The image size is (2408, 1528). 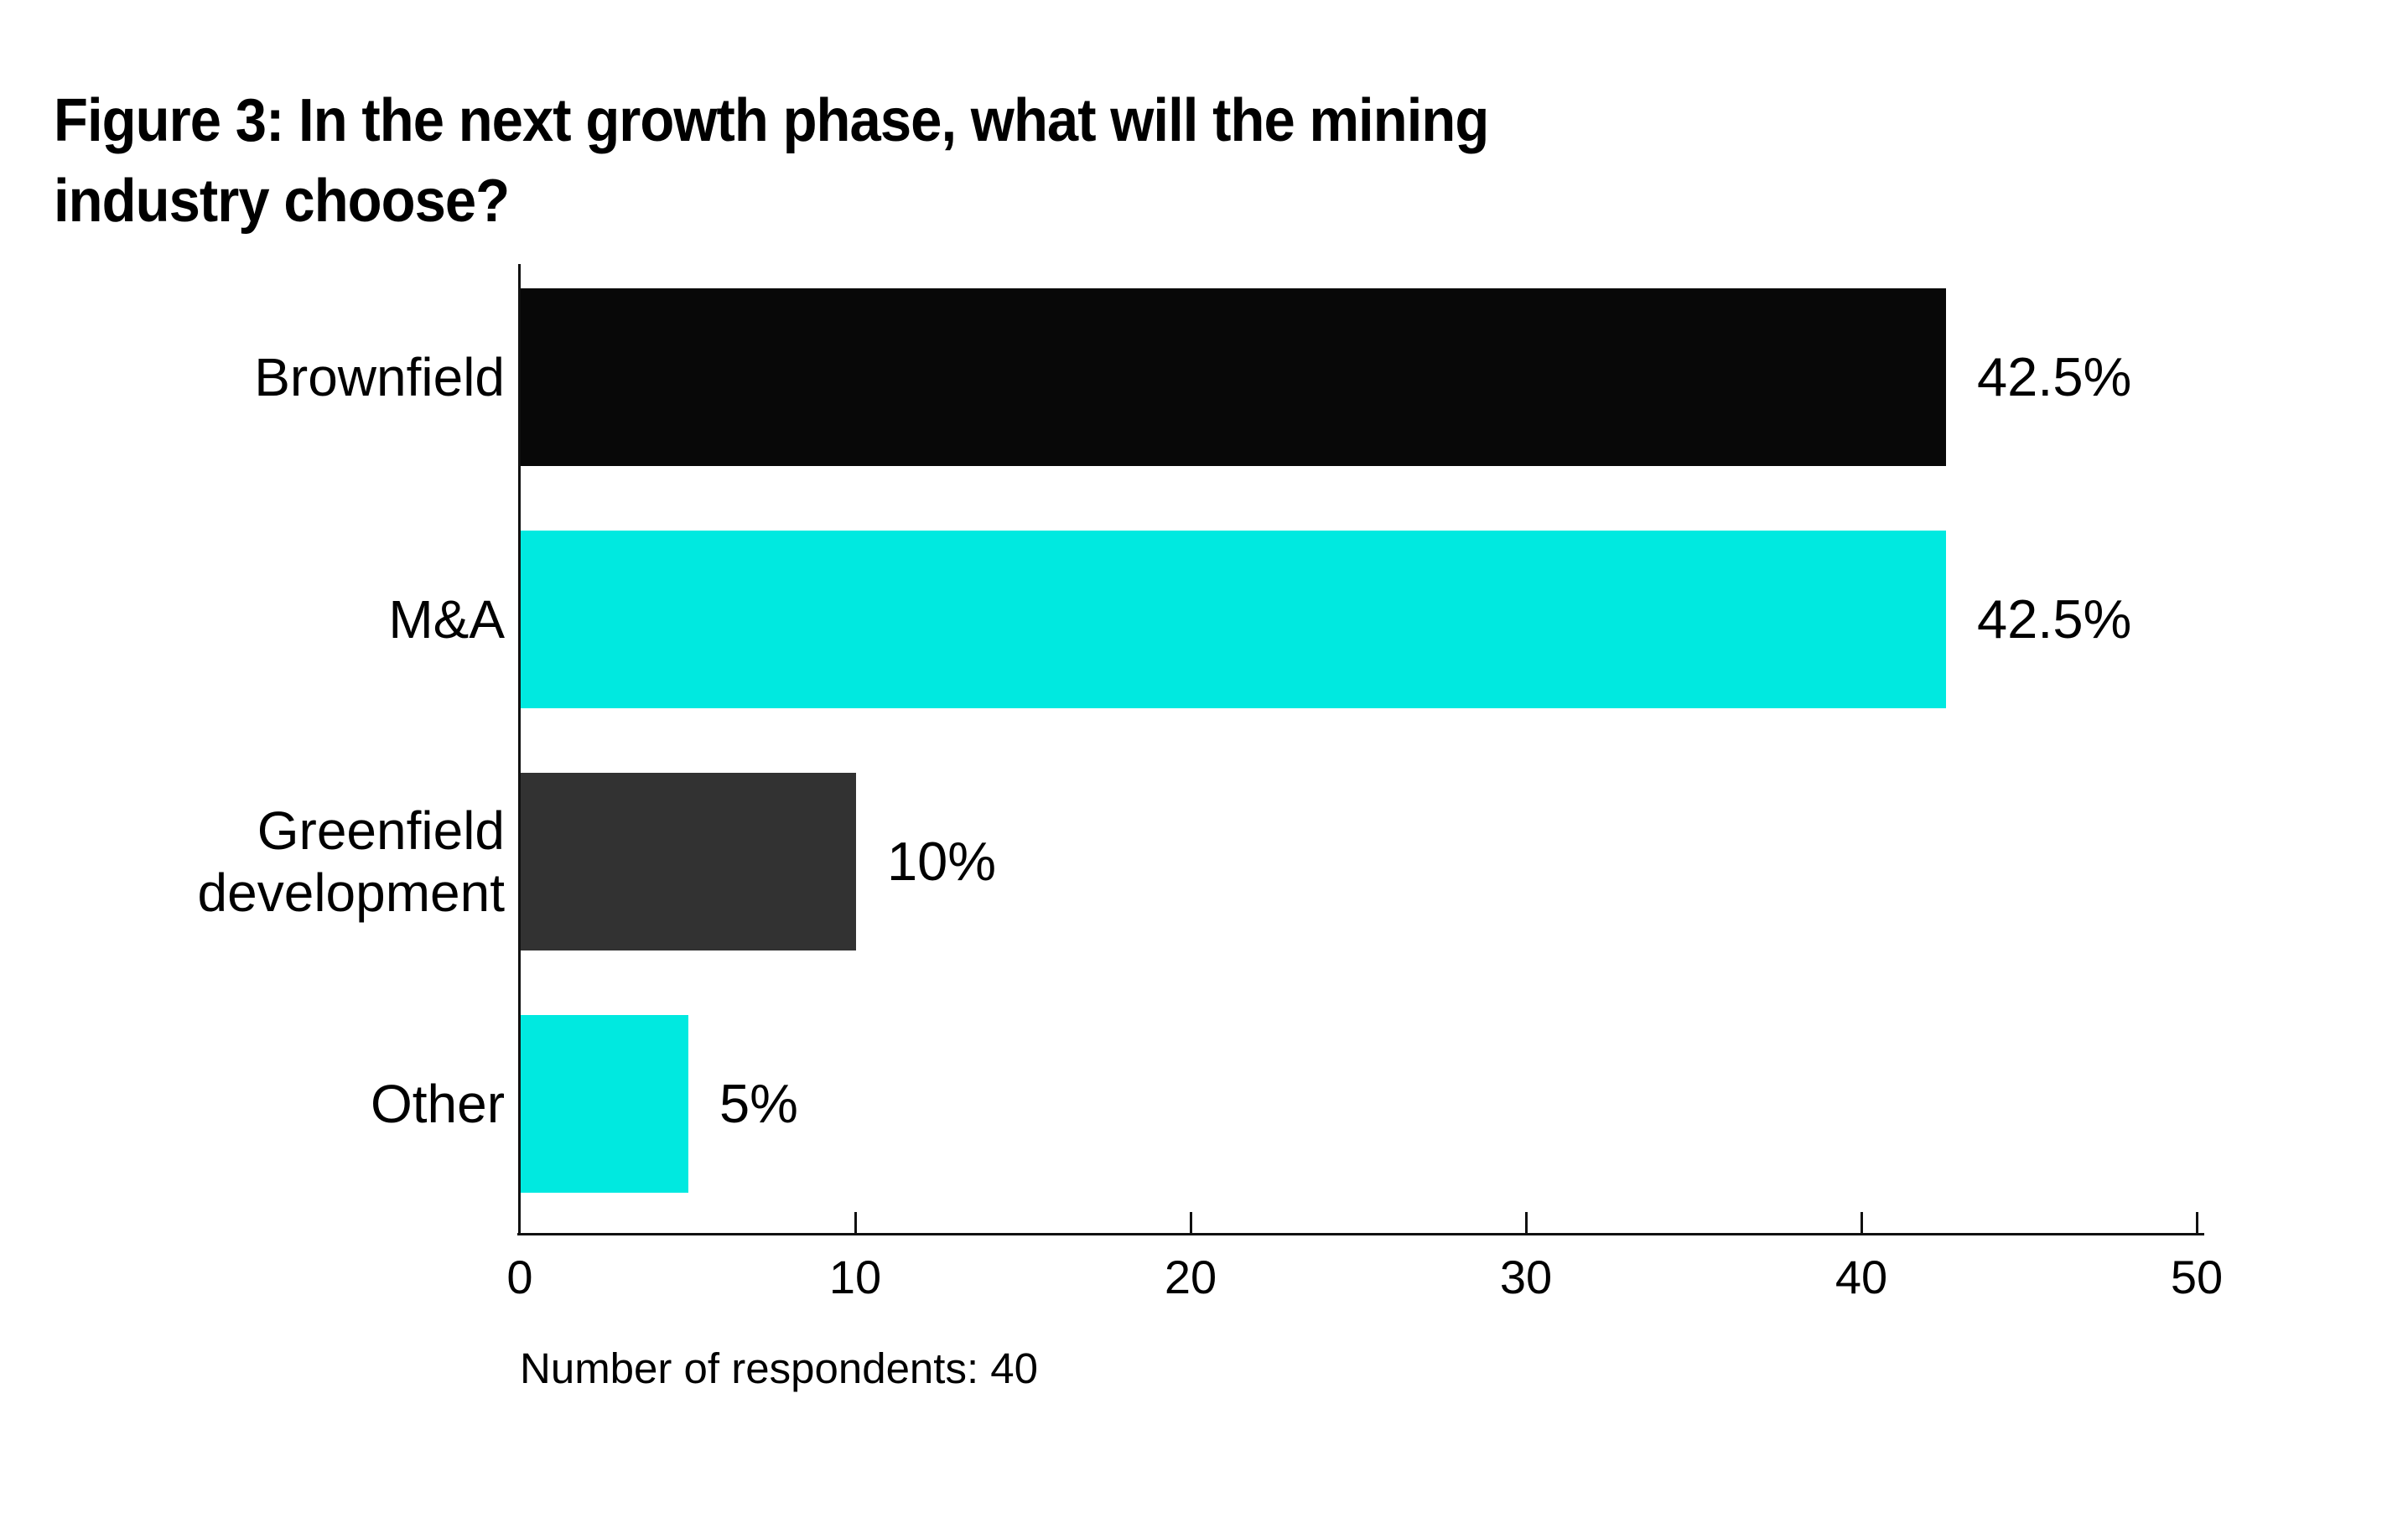 I want to click on bar-other, so click(x=604, y=1104).